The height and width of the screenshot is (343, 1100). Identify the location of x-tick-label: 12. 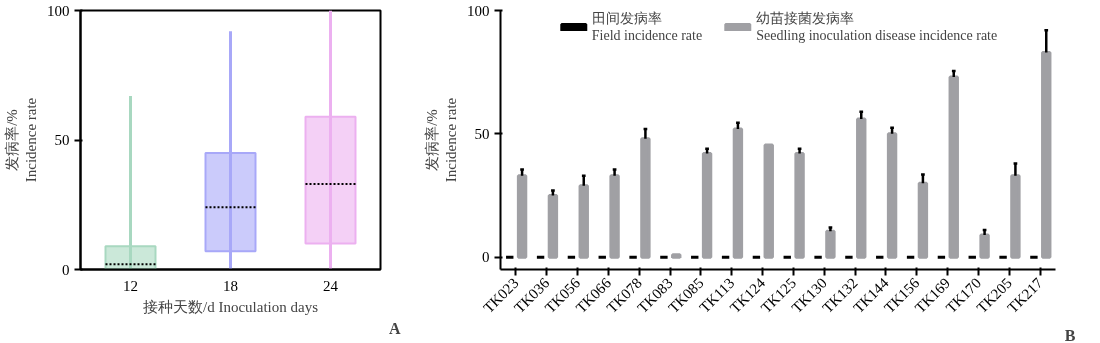
(130, 285).